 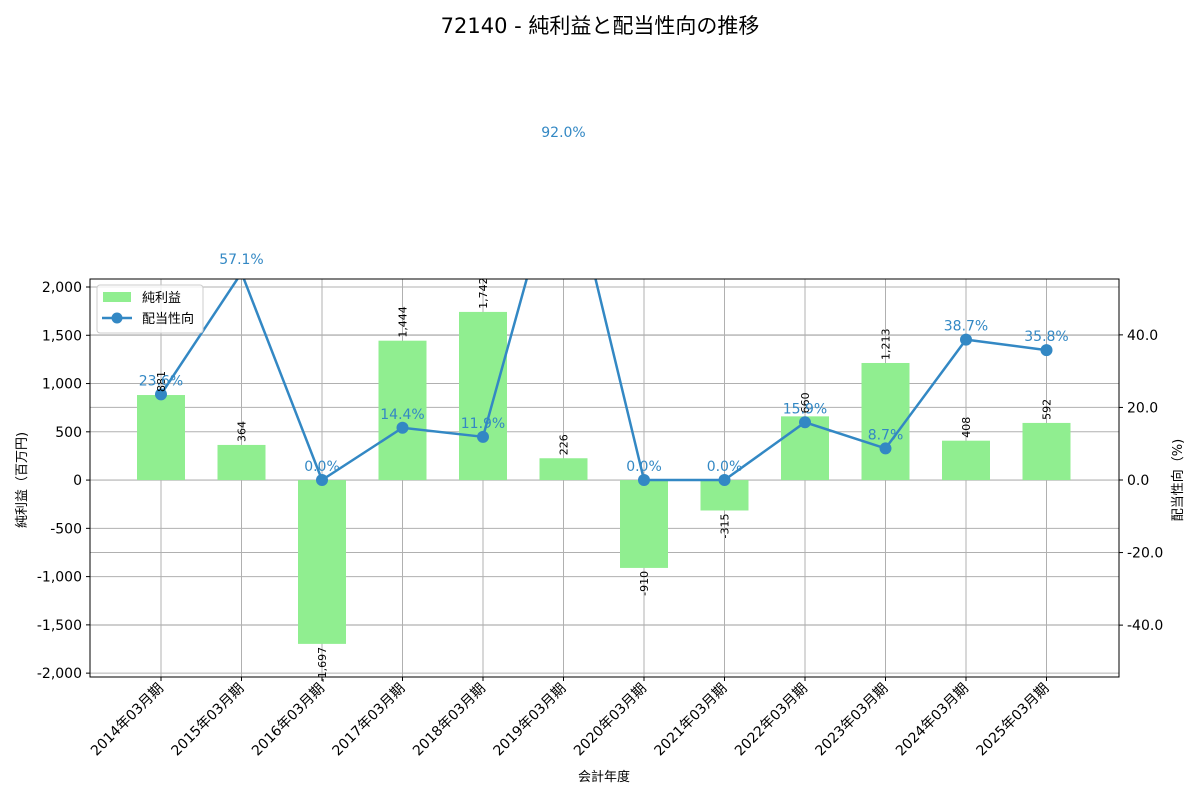 I want to click on x-tick-label: 2016年03月期, so click(x=288, y=720).